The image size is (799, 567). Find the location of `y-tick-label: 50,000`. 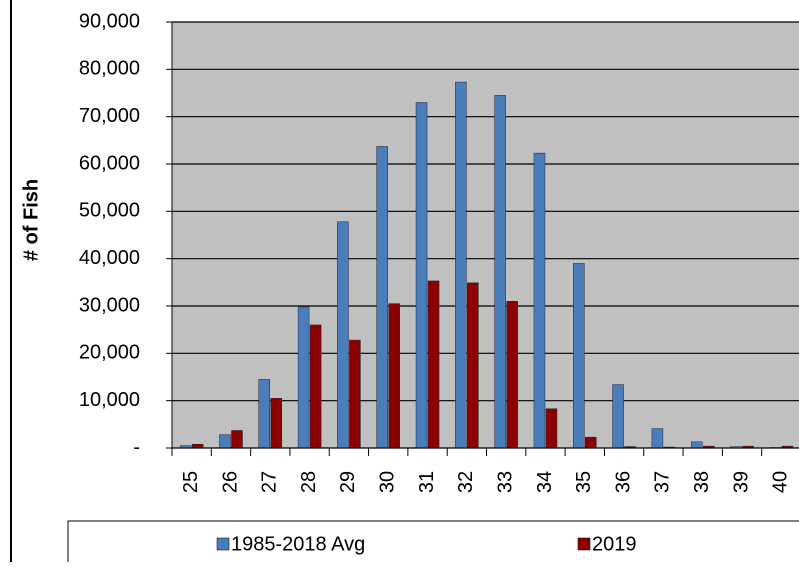

y-tick-label: 50,000 is located at coordinates (109, 211).